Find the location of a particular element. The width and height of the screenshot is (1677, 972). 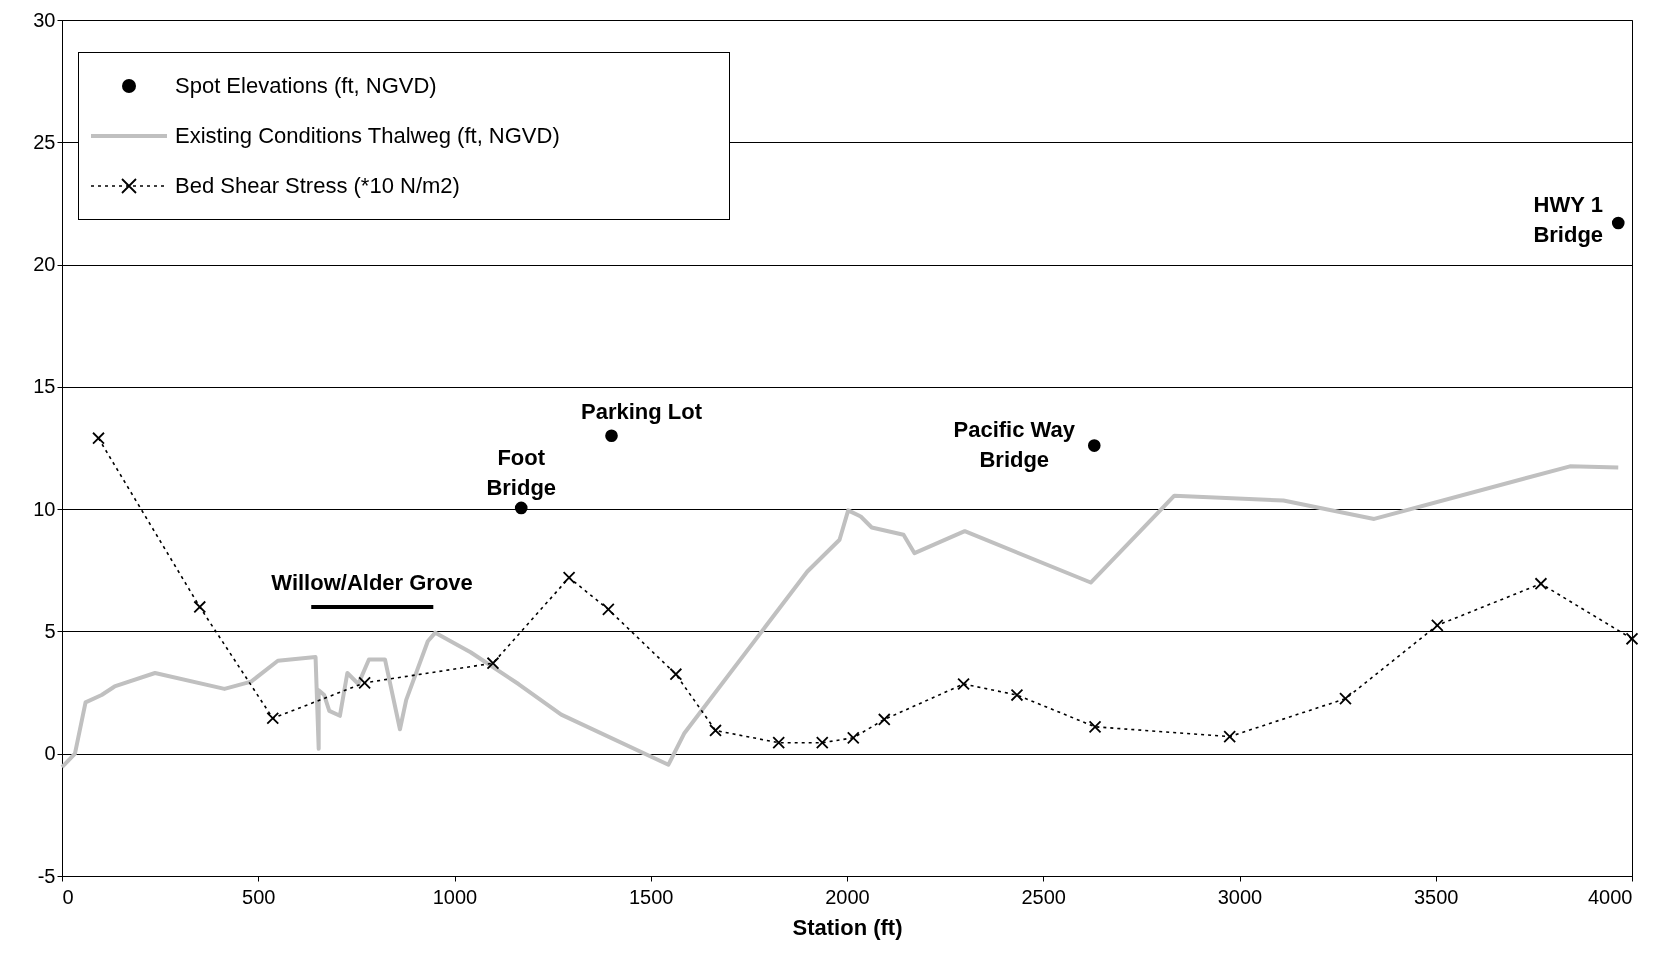

y-tick-label: 0 is located at coordinates (50, 753).